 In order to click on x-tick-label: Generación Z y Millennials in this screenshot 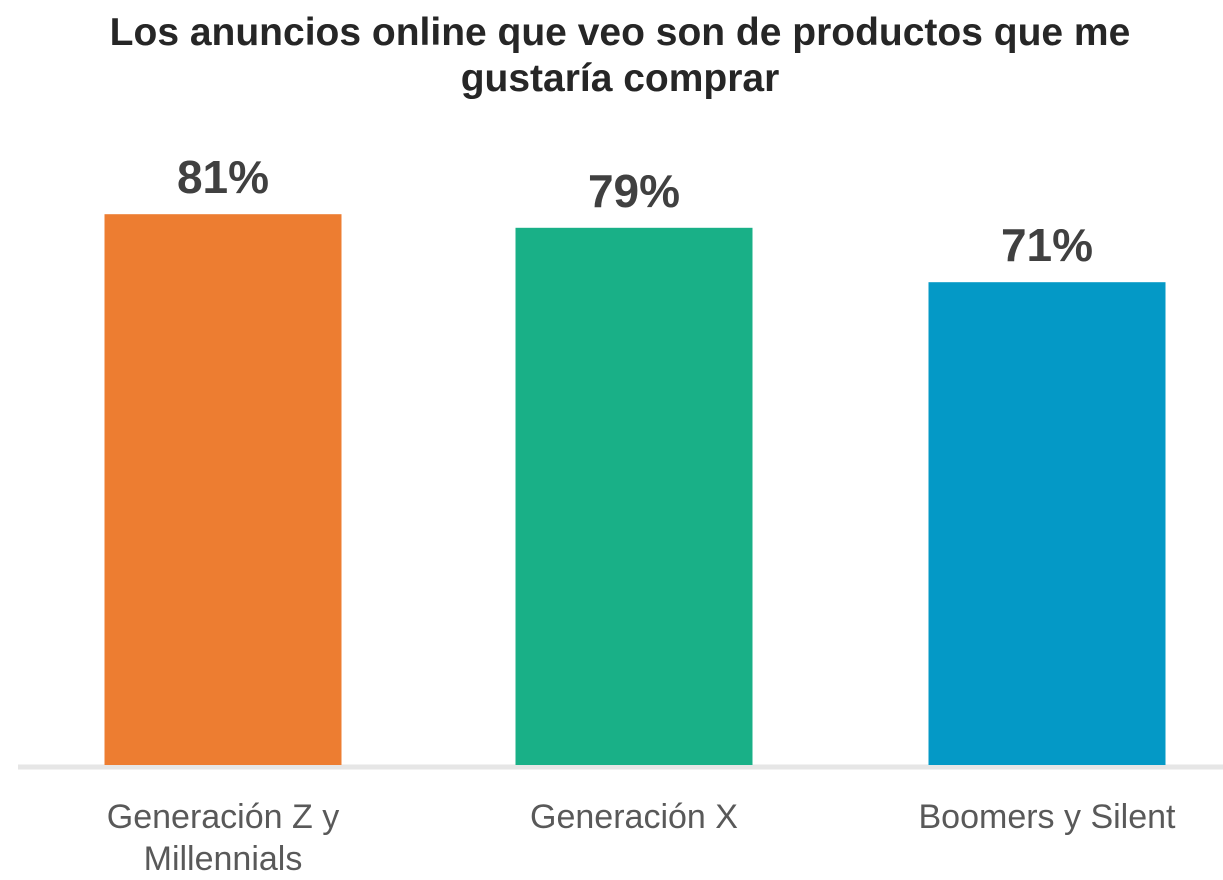, I will do `click(223, 838)`.